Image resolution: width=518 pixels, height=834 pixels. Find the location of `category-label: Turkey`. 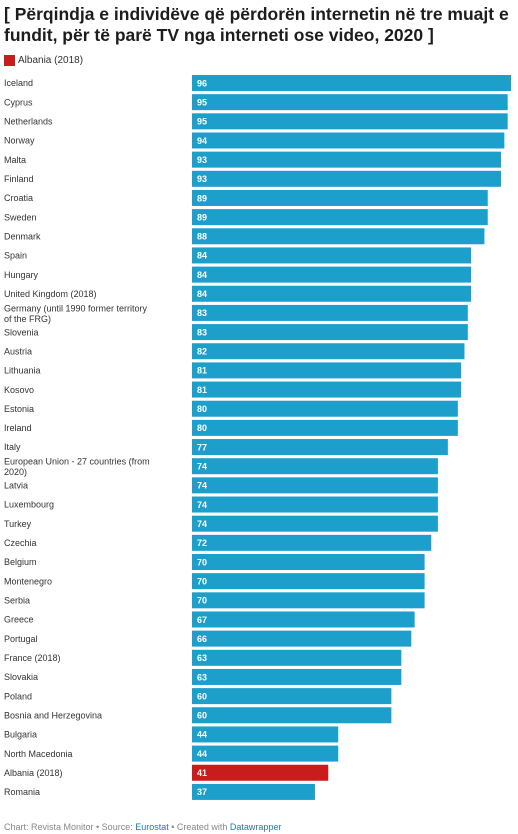

category-label: Turkey is located at coordinates (18, 524).